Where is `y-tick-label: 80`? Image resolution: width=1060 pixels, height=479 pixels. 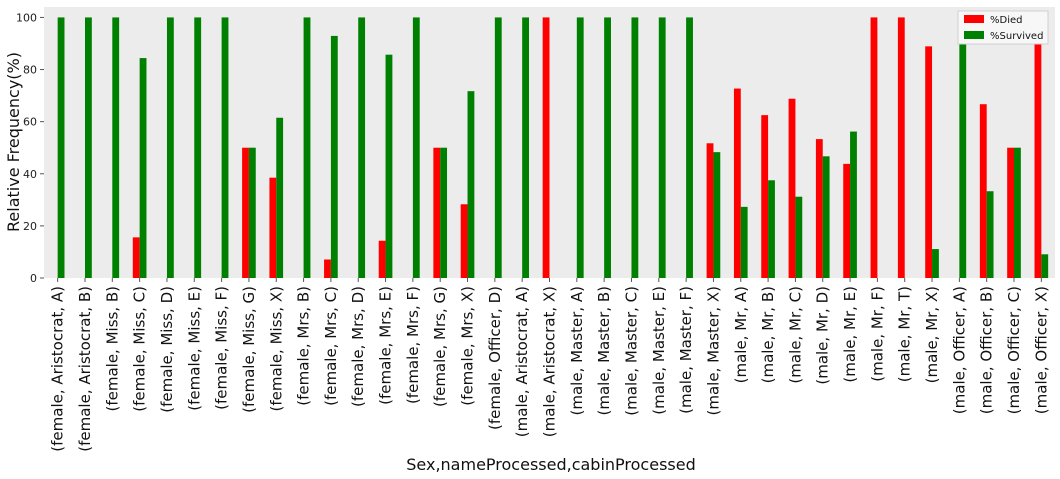
y-tick-label: 80 is located at coordinates (30, 70).